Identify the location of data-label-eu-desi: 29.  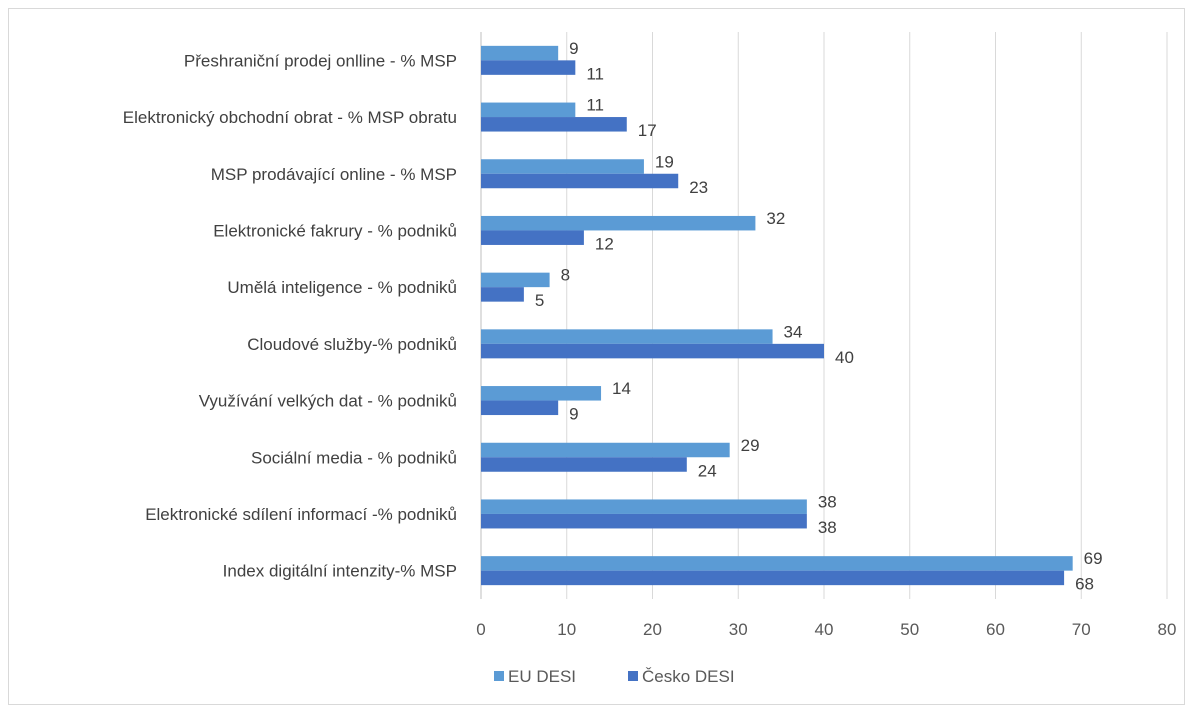
(750, 445).